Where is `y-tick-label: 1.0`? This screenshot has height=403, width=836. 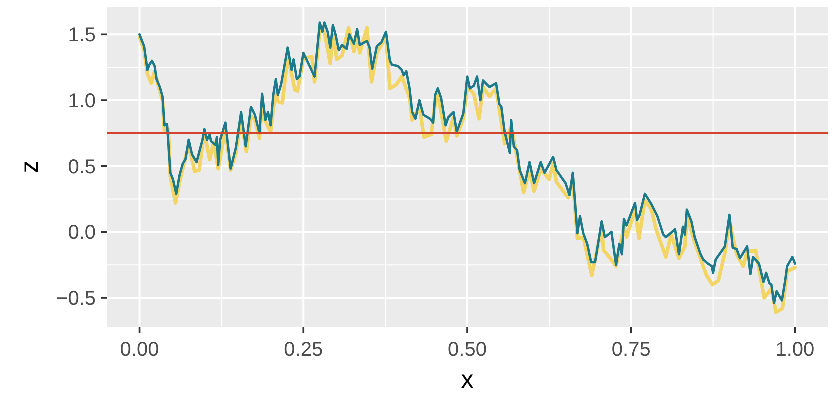
y-tick-label: 1.0 is located at coordinates (82, 101).